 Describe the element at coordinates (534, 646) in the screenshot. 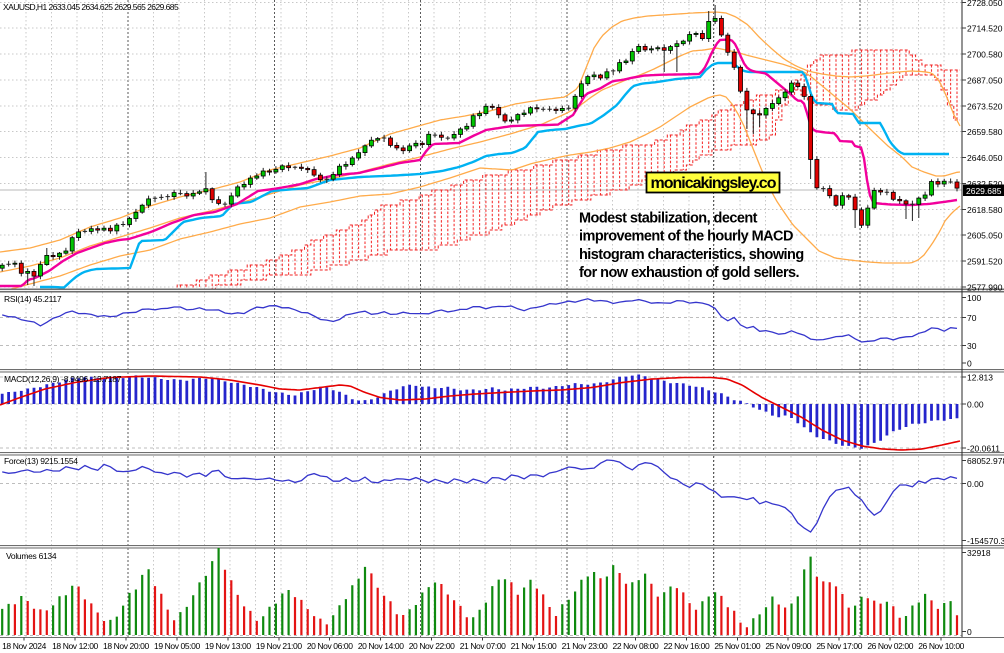

I see `svg-text: 21 Nov 15:00` at that location.